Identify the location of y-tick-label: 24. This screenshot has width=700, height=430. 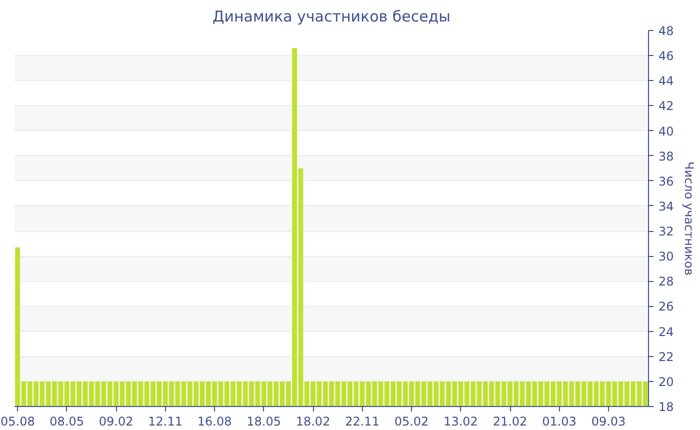
(666, 331).